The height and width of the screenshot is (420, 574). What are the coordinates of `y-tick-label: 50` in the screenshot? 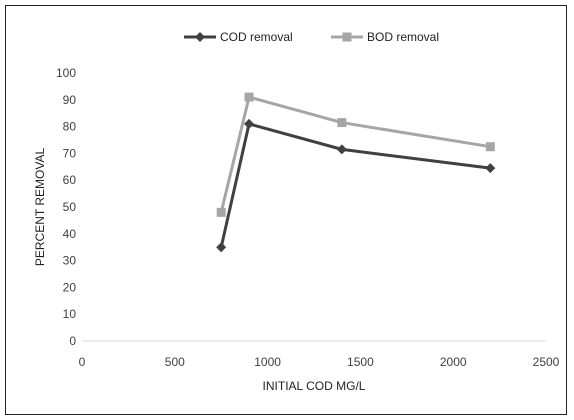 It's located at (70, 207).